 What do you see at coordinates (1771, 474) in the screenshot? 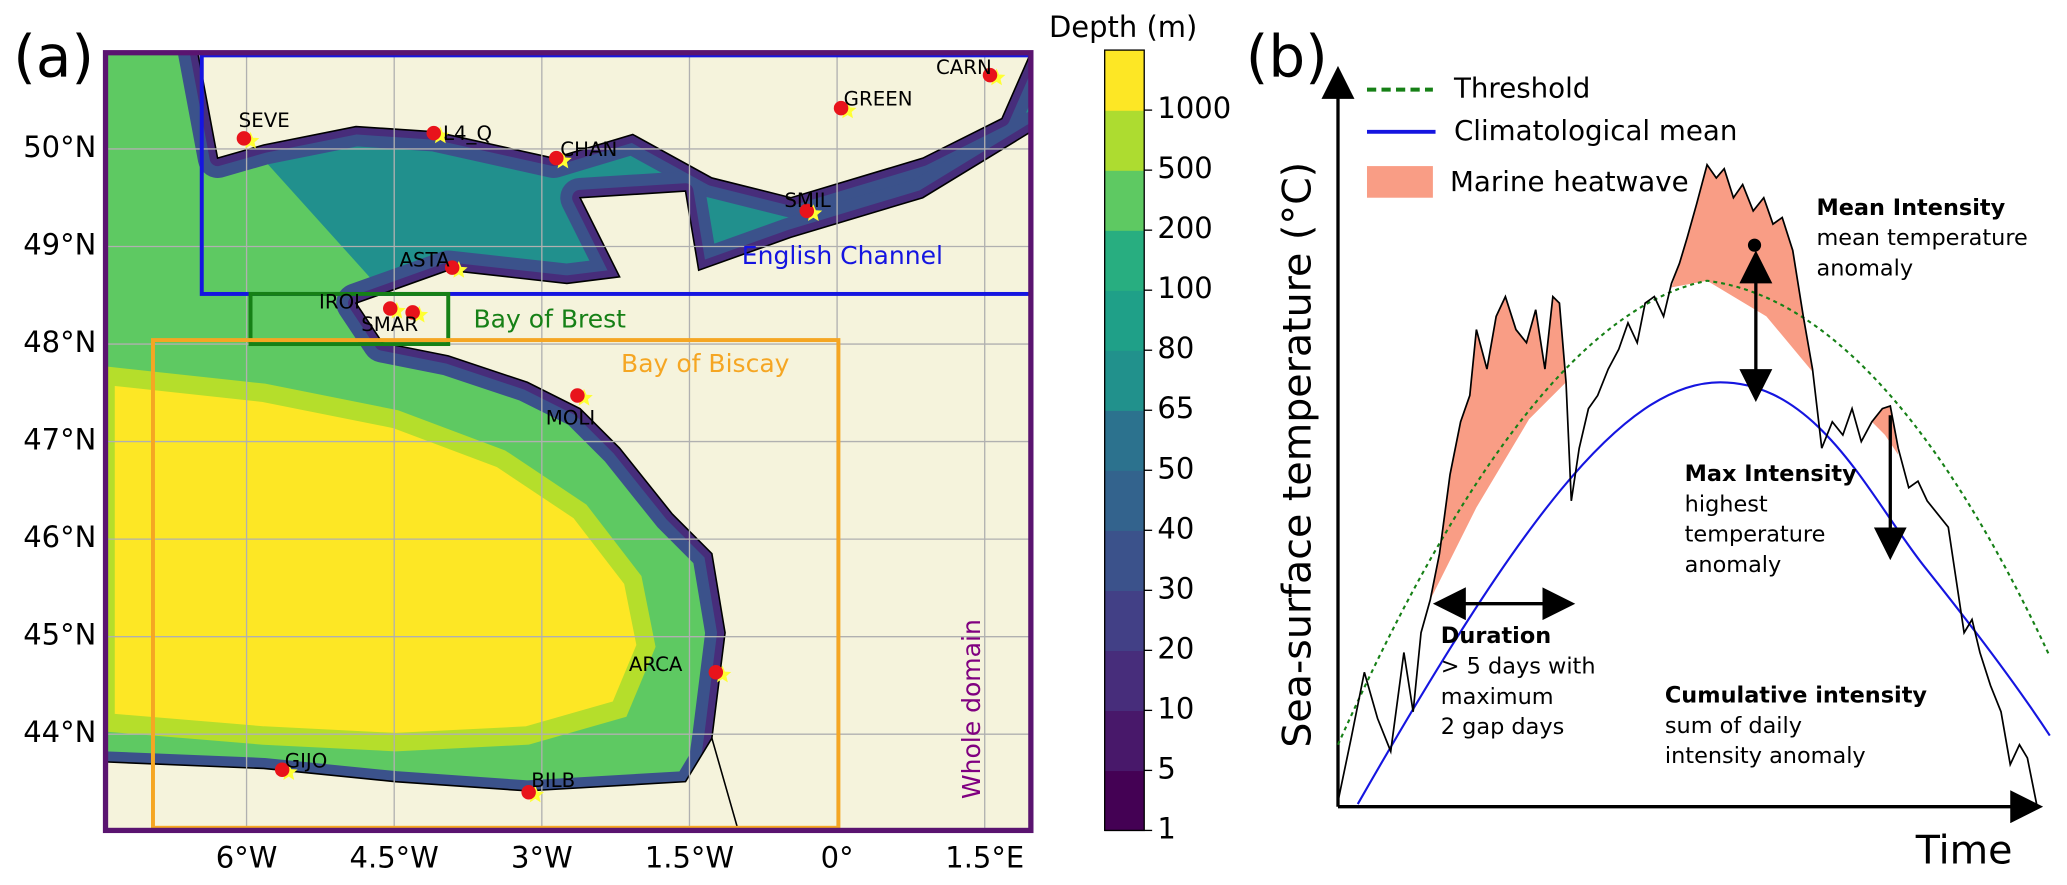
I see `annotation-title: Max Intensity` at bounding box center [1771, 474].